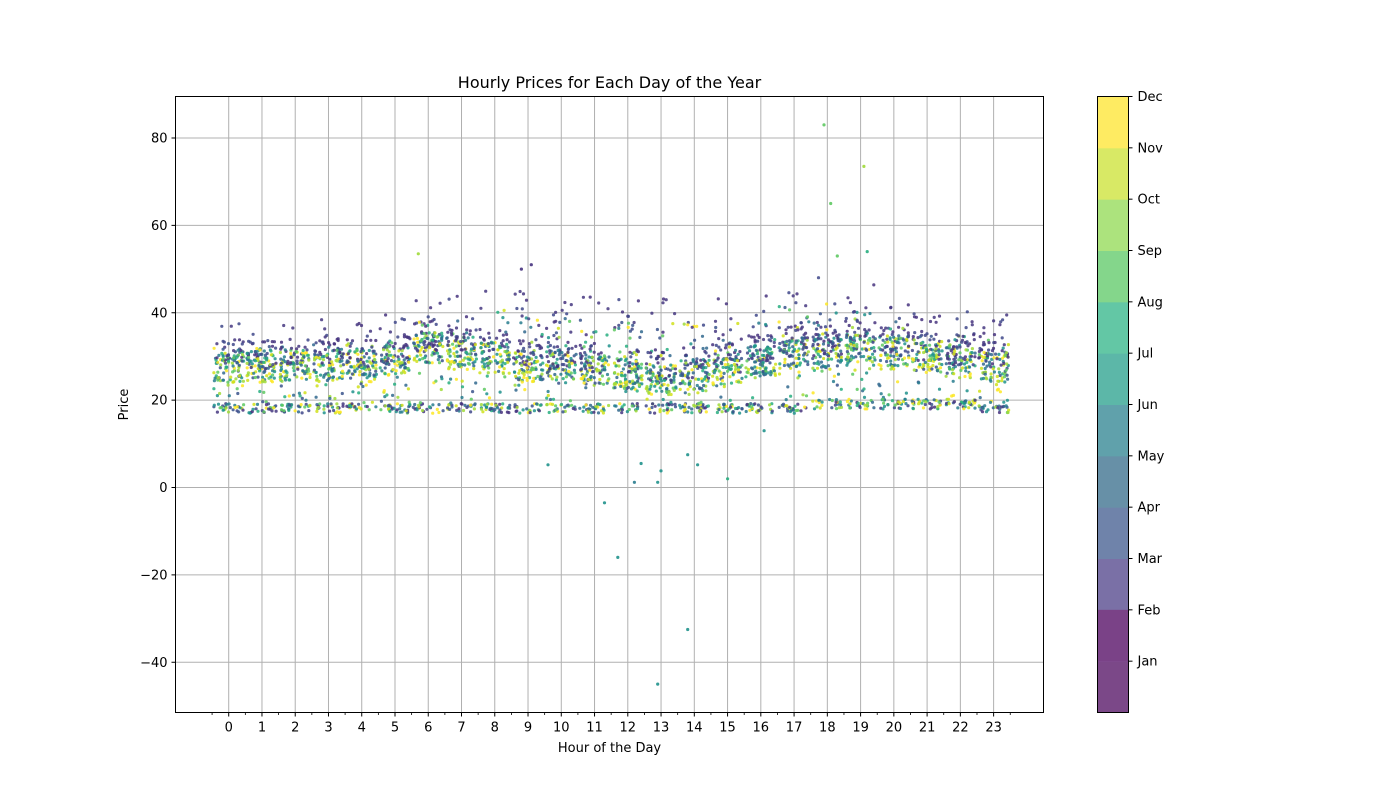 The image size is (1400, 800). What do you see at coordinates (1113, 379) in the screenshot?
I see `colorbar-segment` at bounding box center [1113, 379].